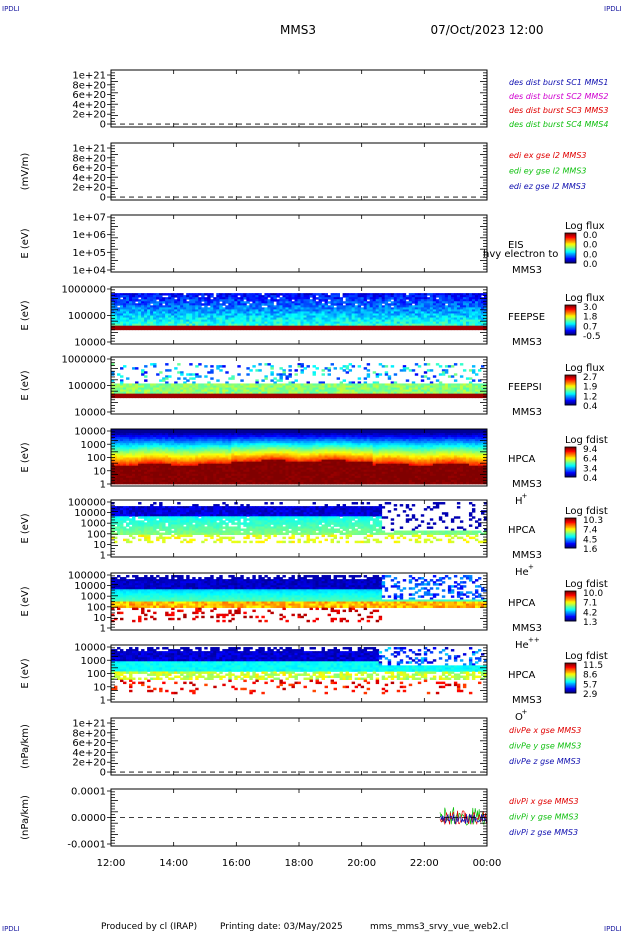 This screenshot has height=934, width=630. Describe the element at coordinates (103, 125) in the screenshot. I see `y-tick-label: 0` at that location.